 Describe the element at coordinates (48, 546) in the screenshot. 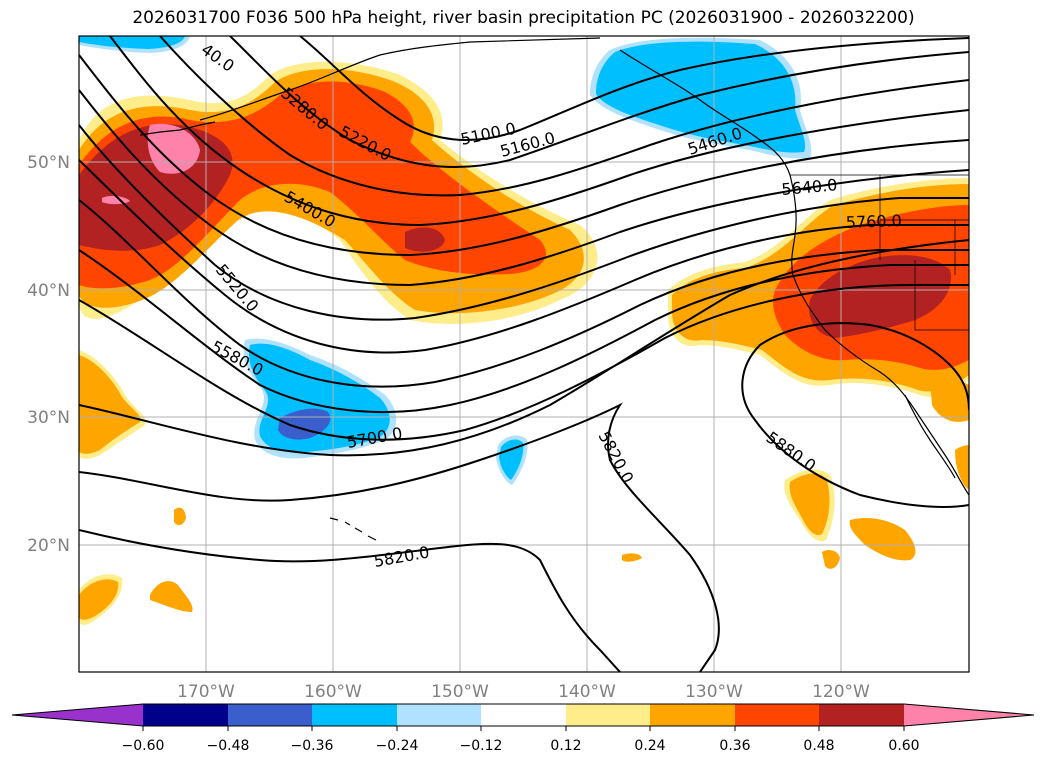

I see `lat-label-20n: 20°N` at that location.